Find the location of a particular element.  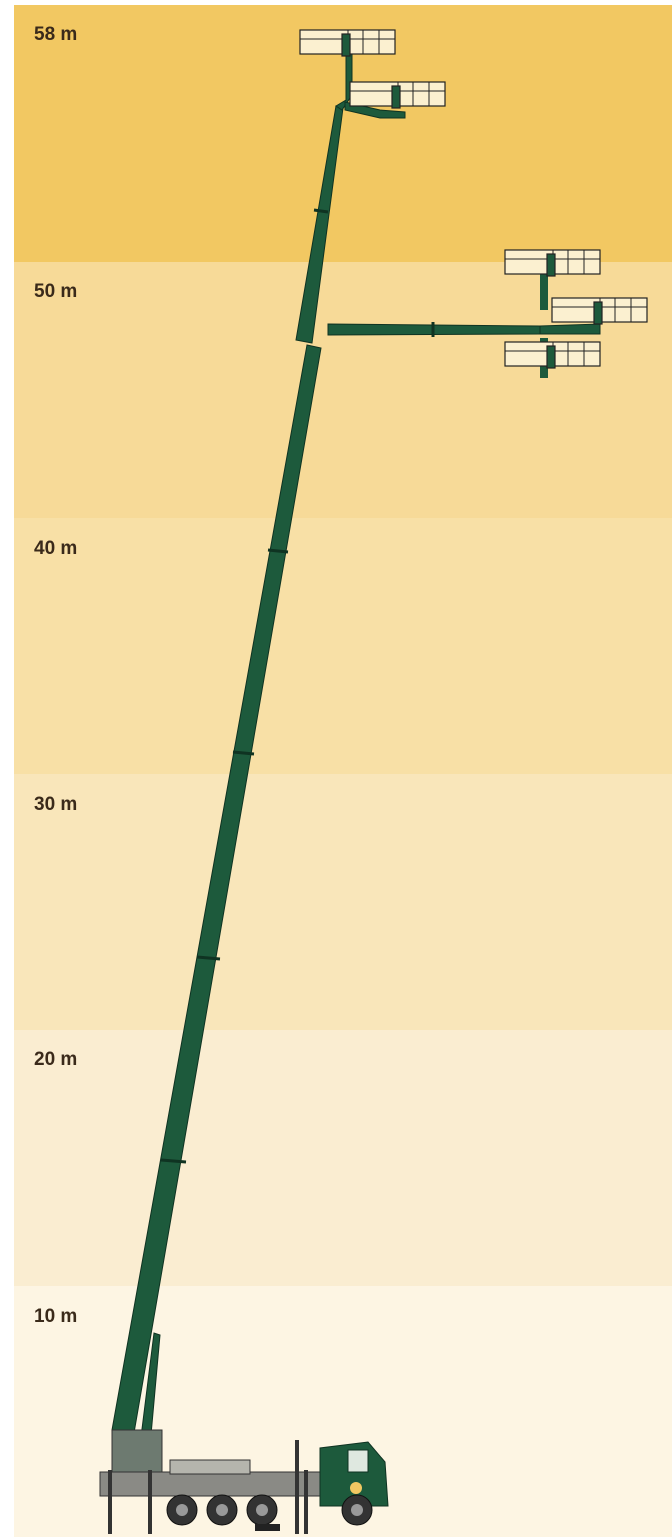

truck is located at coordinates (244, 1481).